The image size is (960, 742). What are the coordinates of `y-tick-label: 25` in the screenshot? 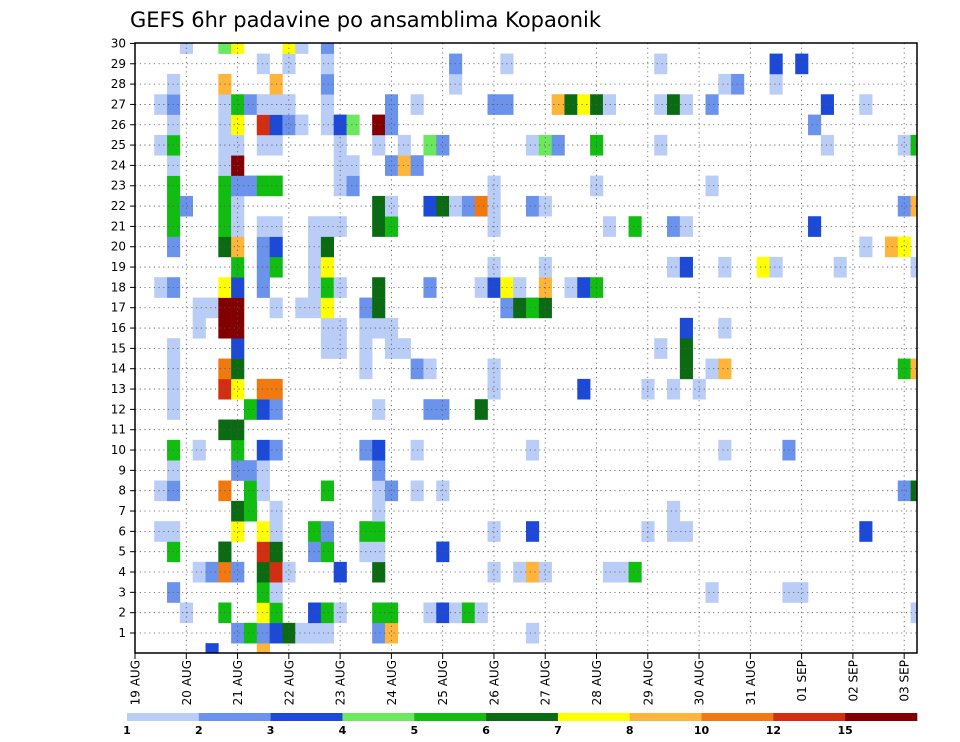 It's located at (118, 145).